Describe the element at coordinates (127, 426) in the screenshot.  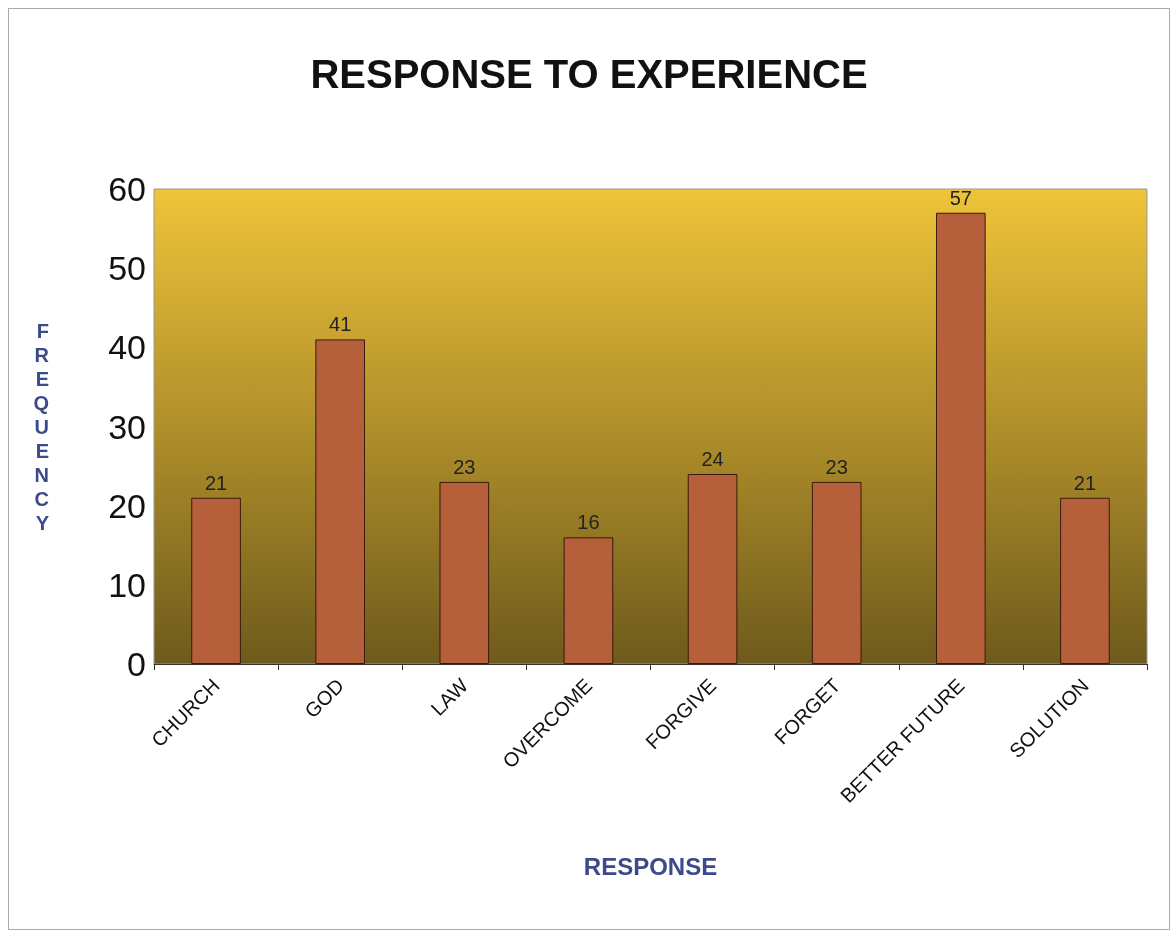
I see `y-tick-label: 30` at that location.